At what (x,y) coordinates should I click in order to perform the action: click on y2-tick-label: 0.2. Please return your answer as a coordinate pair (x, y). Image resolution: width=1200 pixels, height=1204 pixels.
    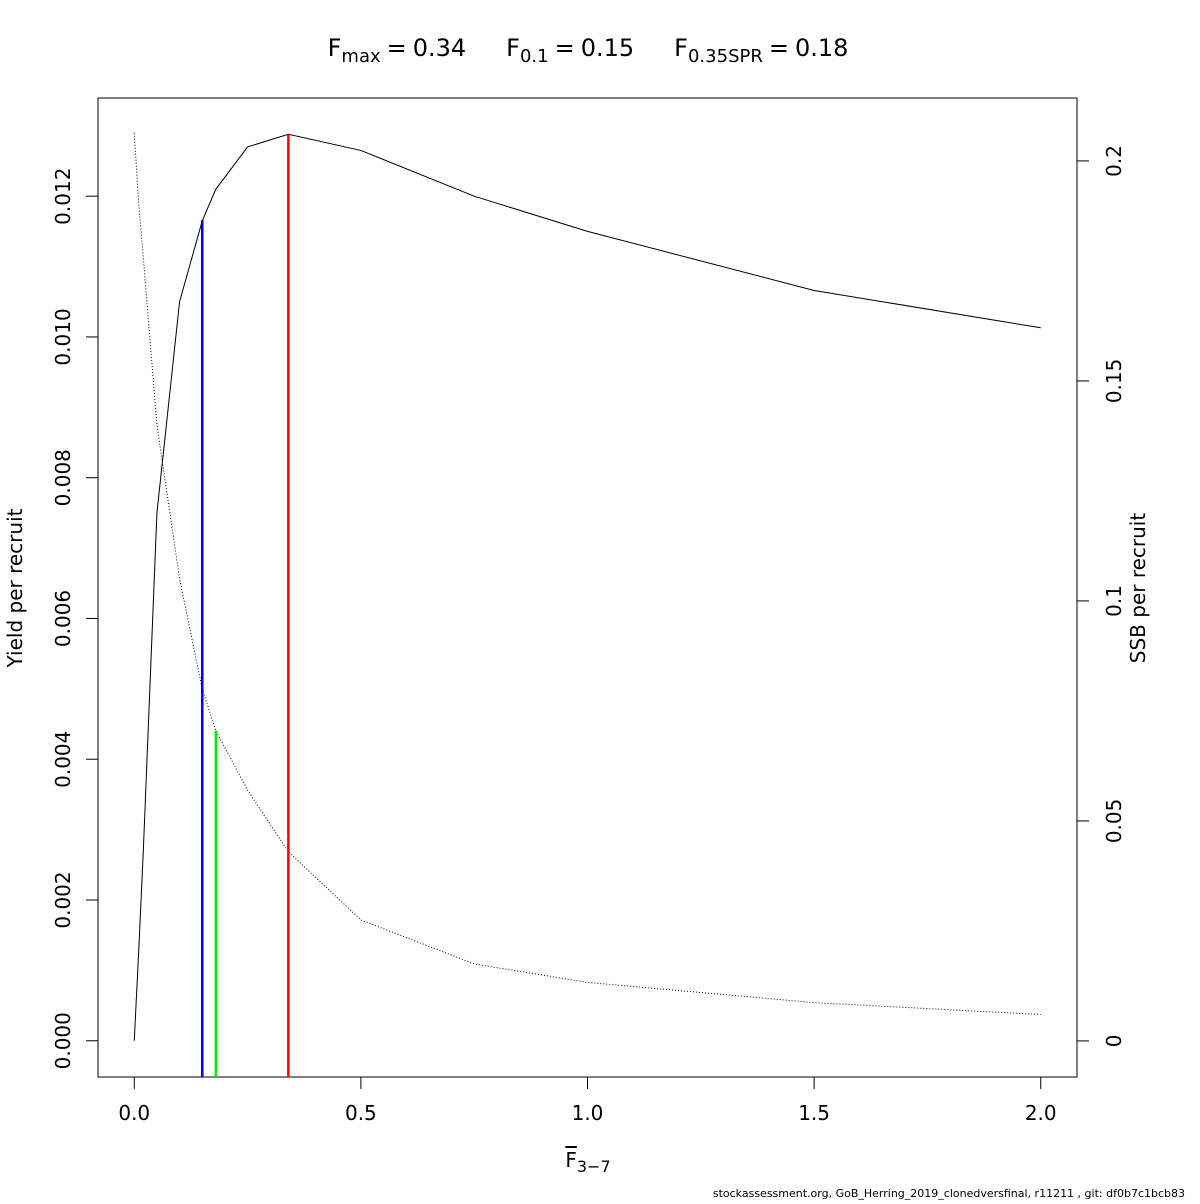
    Looking at the image, I should click on (1114, 161).